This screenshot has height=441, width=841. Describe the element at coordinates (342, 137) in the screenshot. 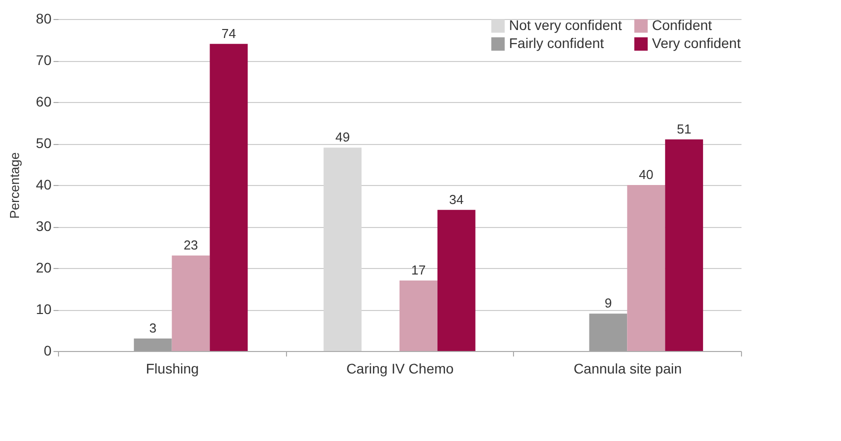

I see `data-label: 49` at that location.